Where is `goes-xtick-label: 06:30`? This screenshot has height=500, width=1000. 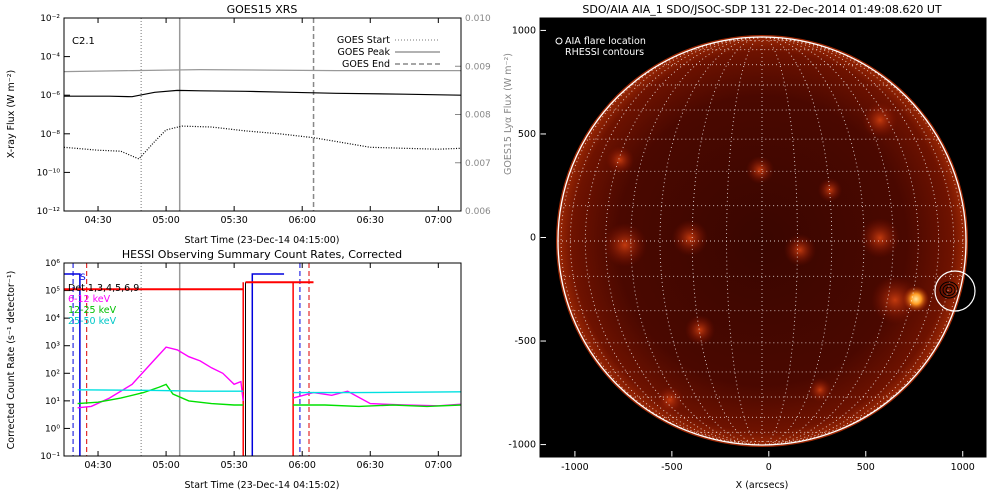
goes-xtick-label: 06:30 is located at coordinates (370, 220).